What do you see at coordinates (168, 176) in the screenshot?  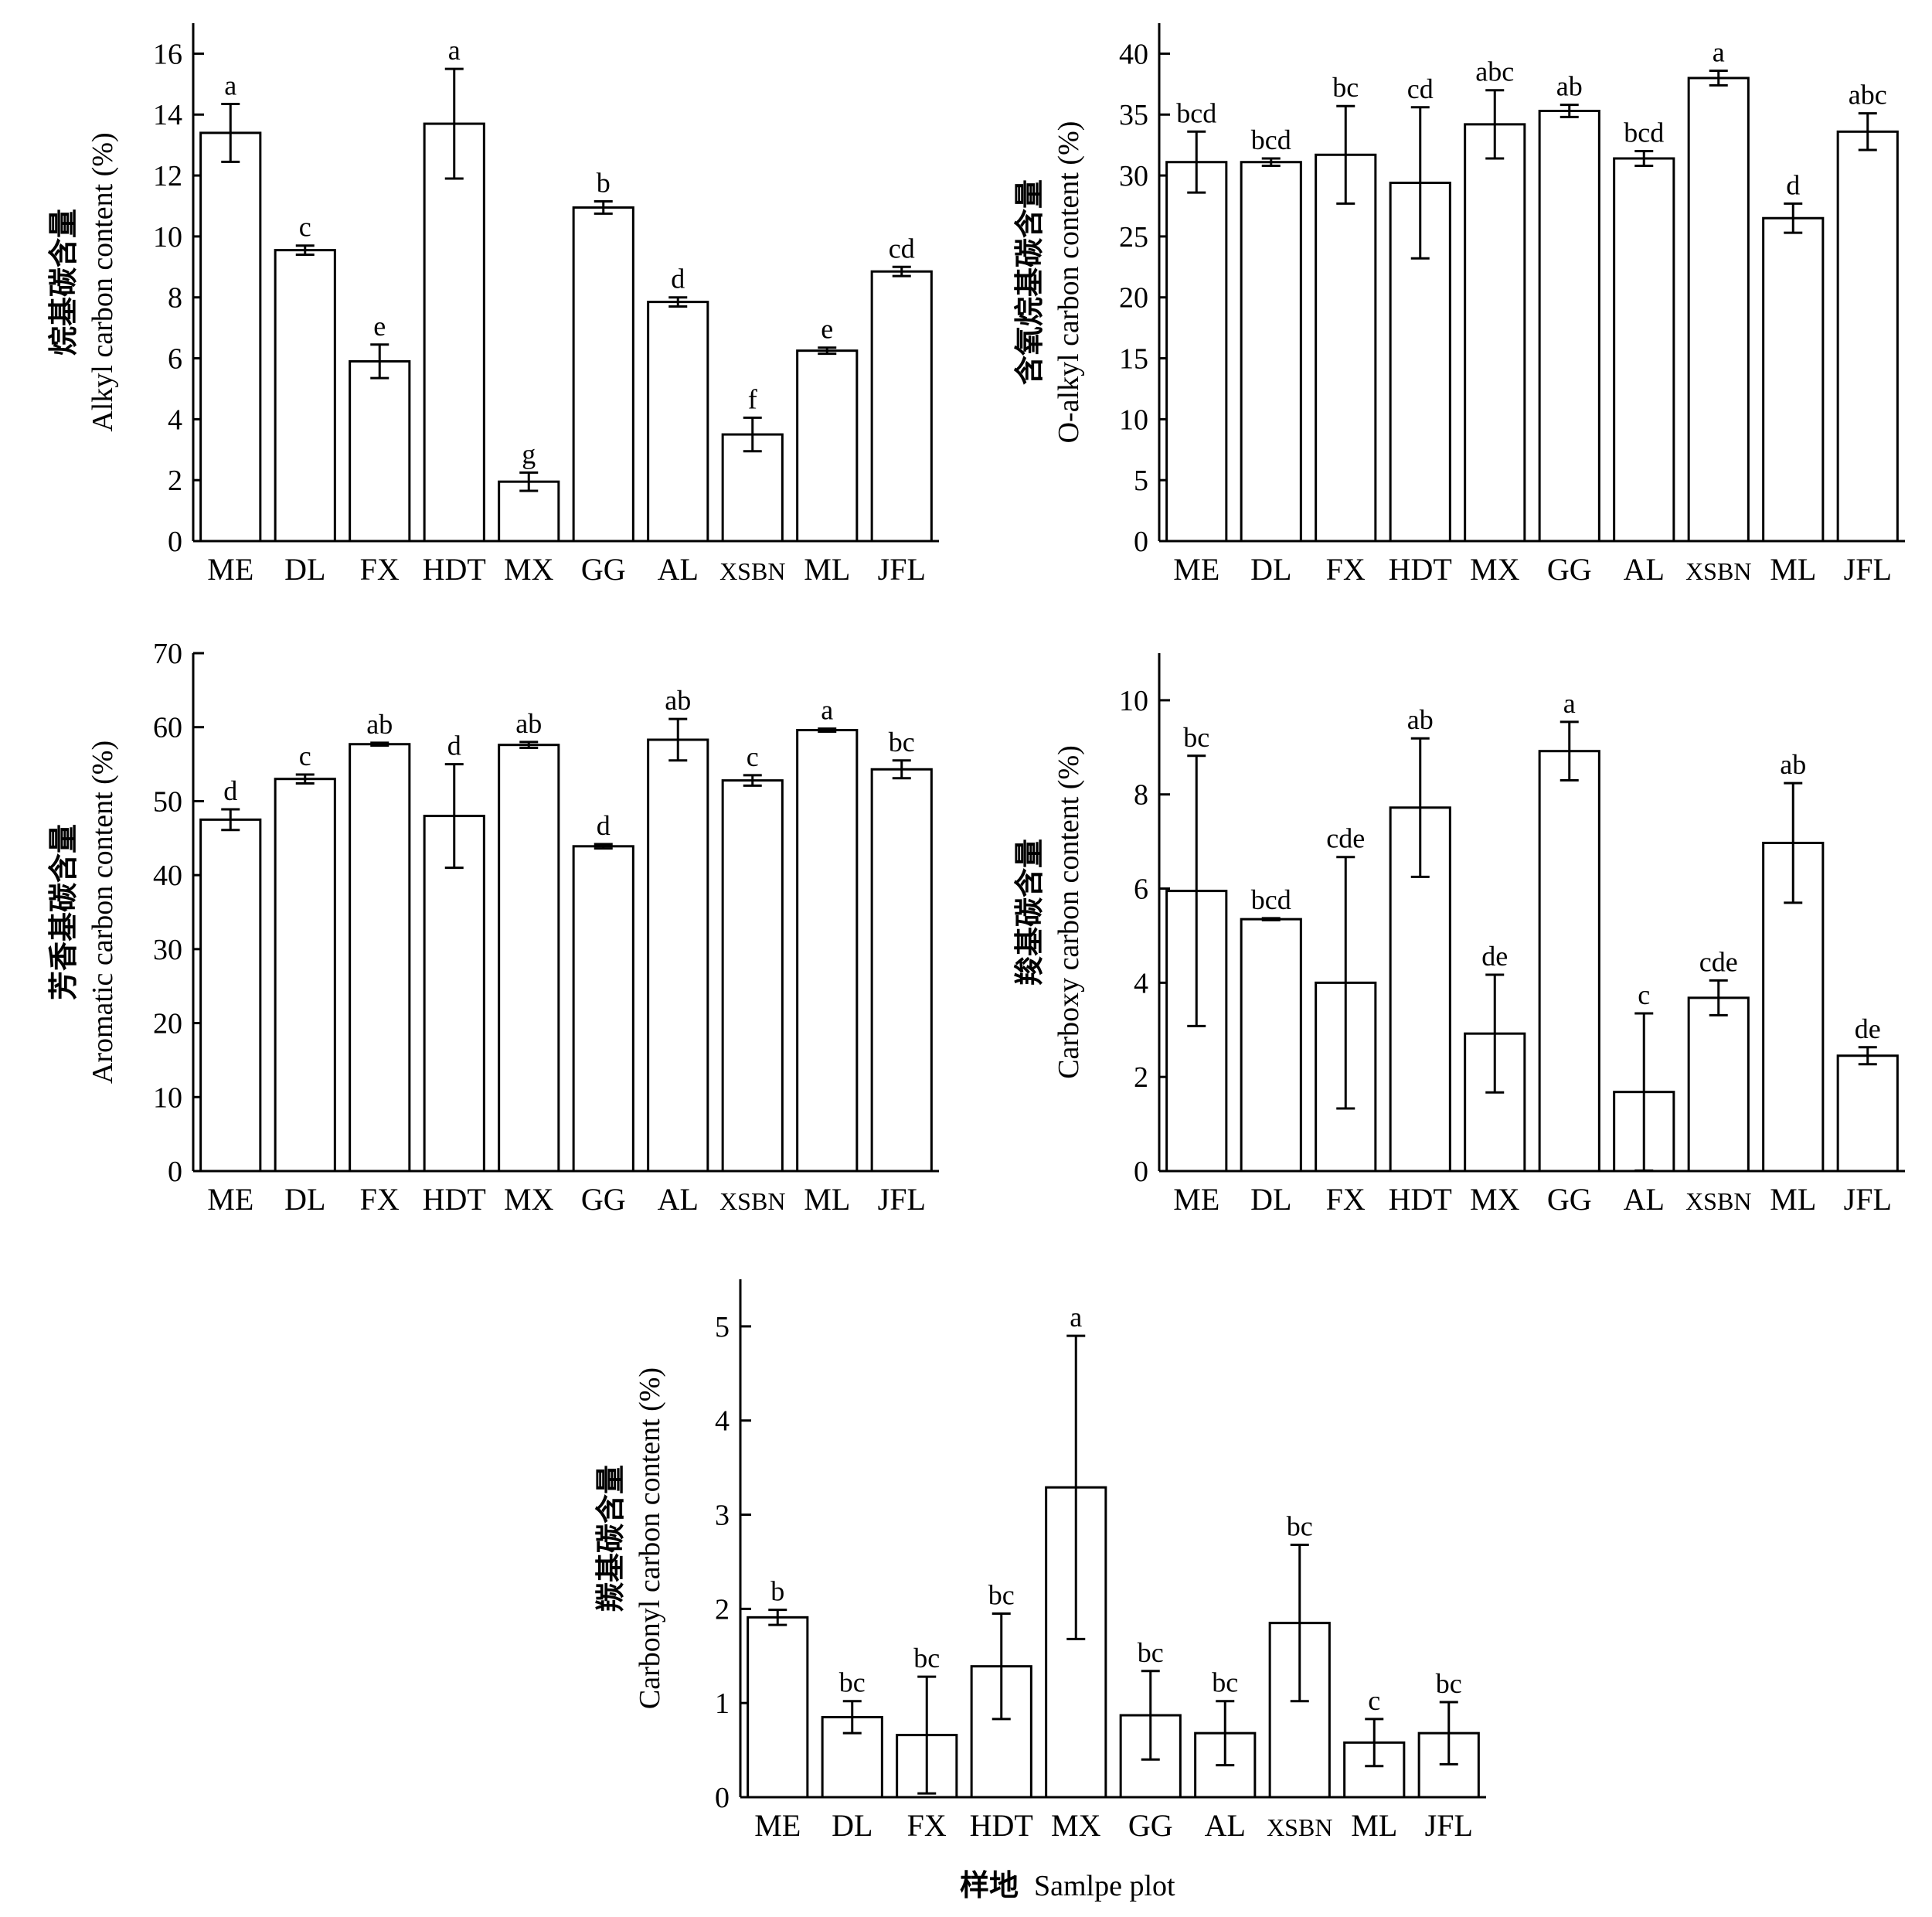 I see `y-tick-label: 12` at bounding box center [168, 176].